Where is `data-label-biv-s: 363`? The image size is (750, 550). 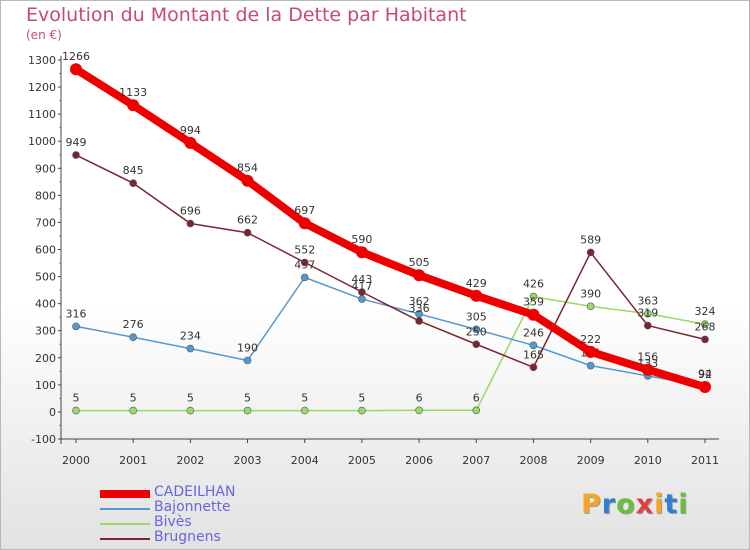 data-label-biv-s: 363 is located at coordinates (647, 301).